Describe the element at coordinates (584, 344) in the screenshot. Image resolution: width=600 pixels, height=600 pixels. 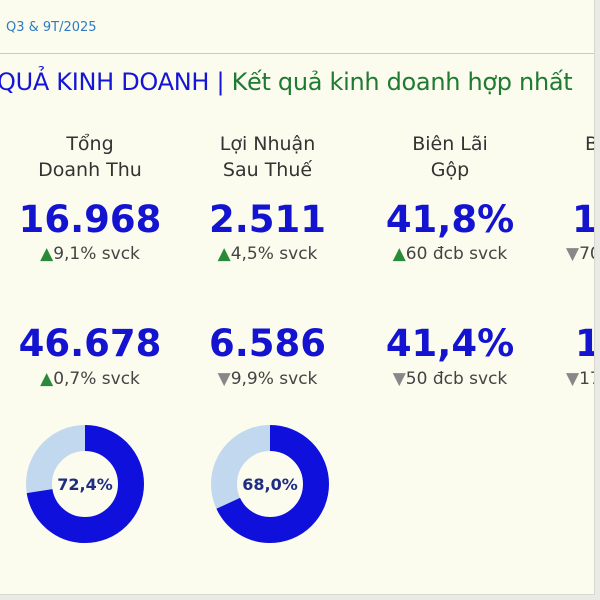
I see `partial-ytd-value: 14` at that location.